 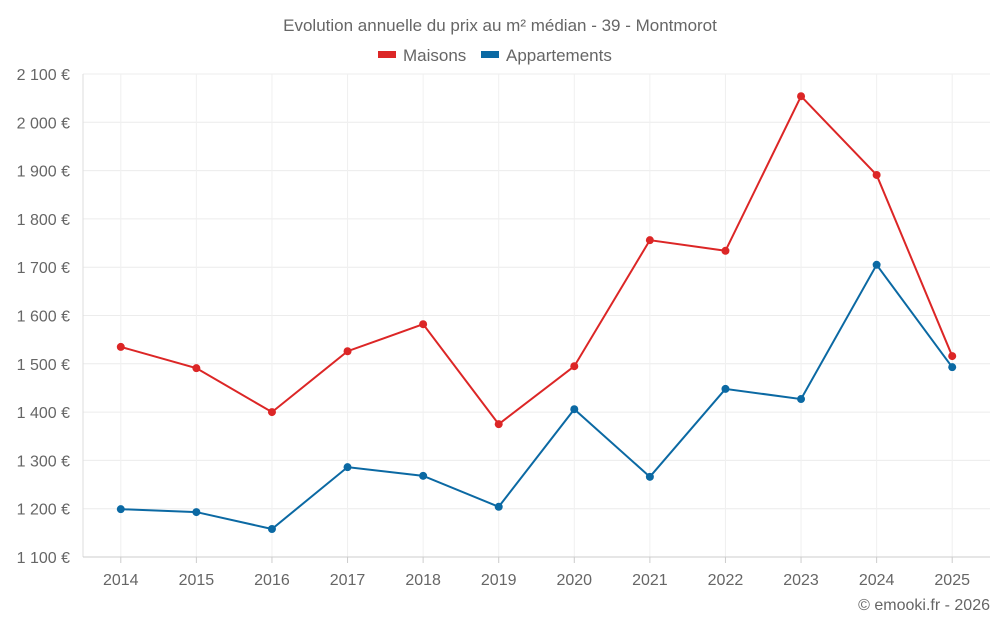 I want to click on x-tick-label: 2022, so click(x=726, y=580).